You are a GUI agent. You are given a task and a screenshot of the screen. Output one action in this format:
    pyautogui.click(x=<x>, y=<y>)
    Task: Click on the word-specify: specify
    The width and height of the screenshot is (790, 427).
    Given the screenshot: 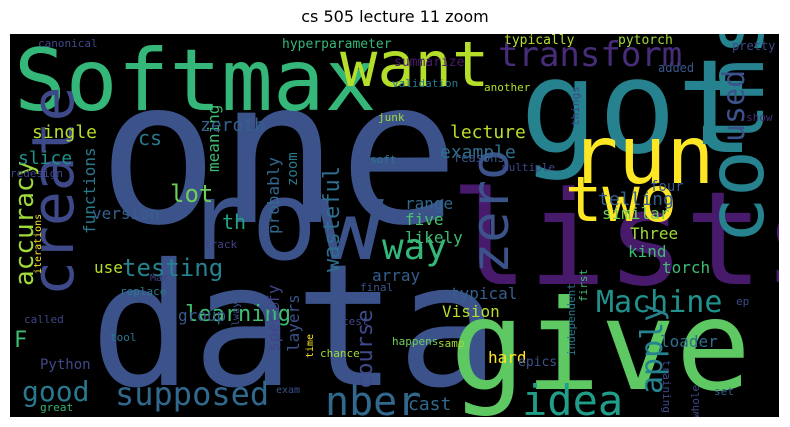 What is the action you would take?
    pyautogui.click(x=273, y=318)
    